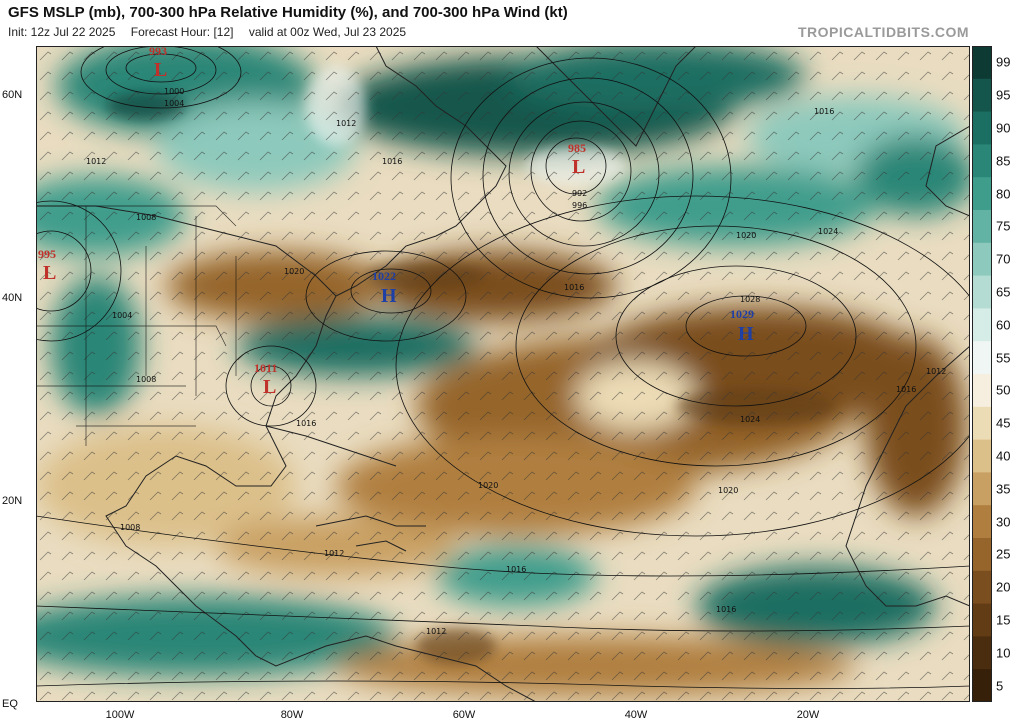  Describe the element at coordinates (1003, 128) in the screenshot. I see `colorbar-level-label: 90` at that location.